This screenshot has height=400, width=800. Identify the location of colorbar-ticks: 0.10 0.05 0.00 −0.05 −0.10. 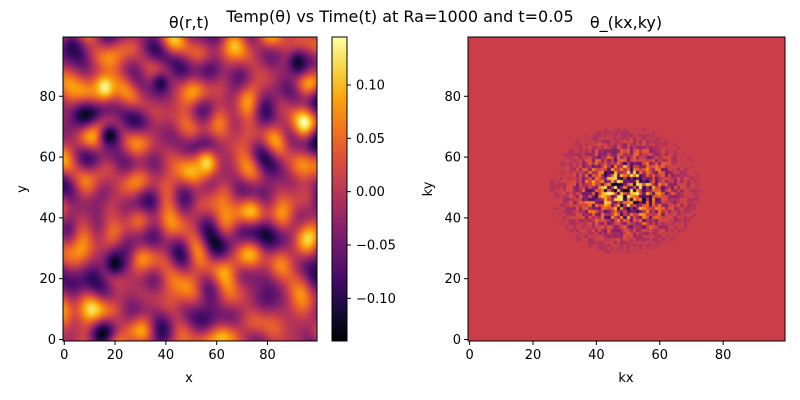
(371, 193).